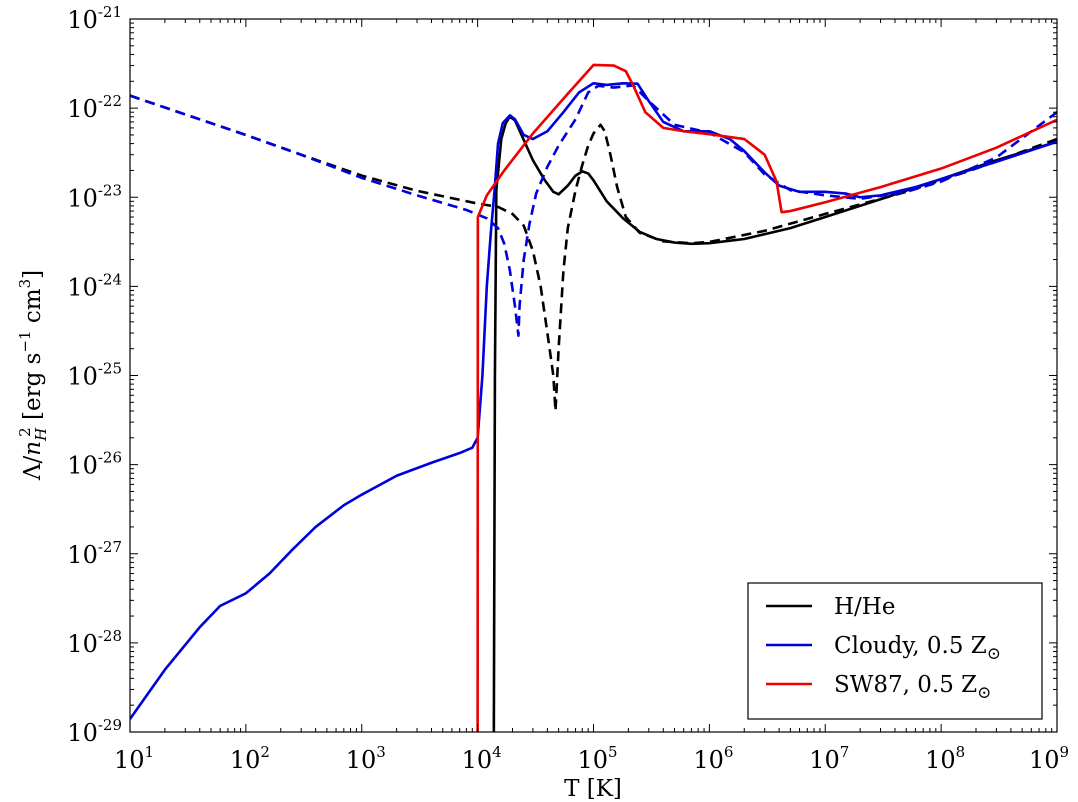  What do you see at coordinates (713, 758) in the screenshot?
I see `x-tick-label: 10⁶` at bounding box center [713, 758].